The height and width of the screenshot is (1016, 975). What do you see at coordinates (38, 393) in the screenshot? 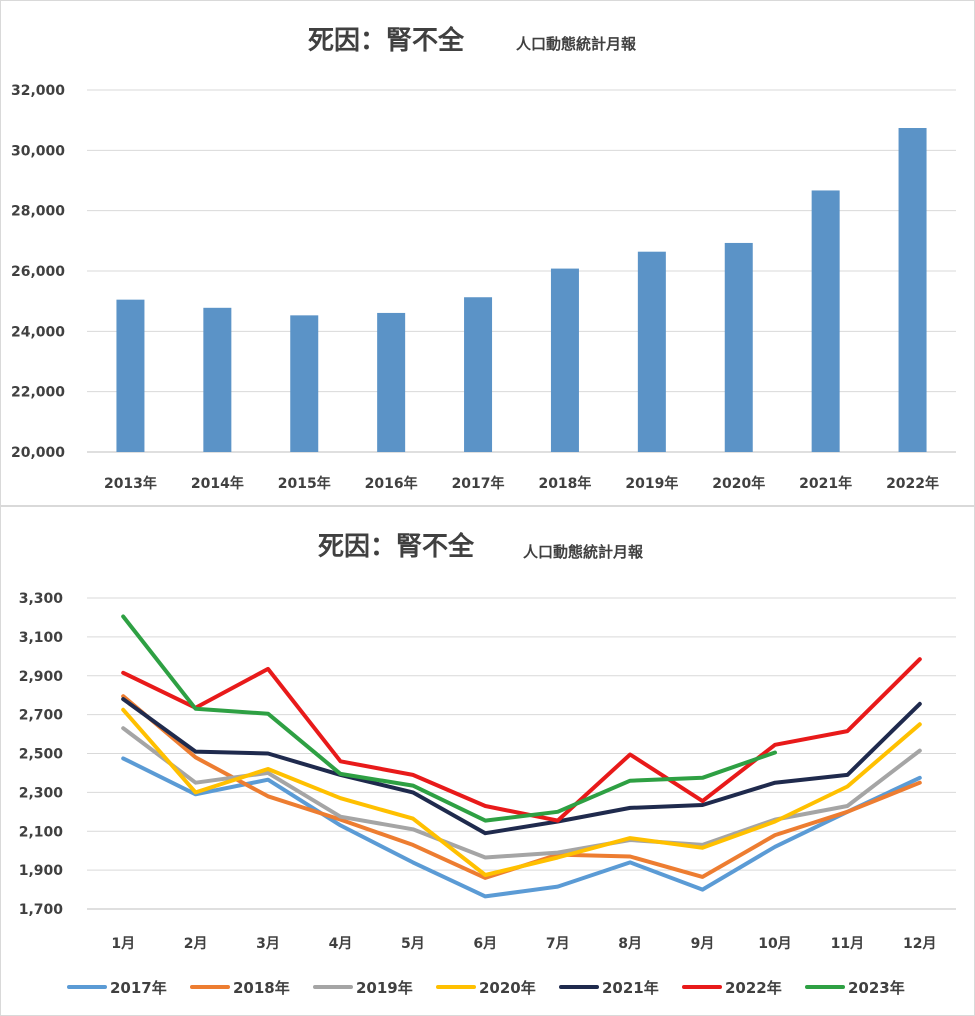
I see `y-tick-label: 22,000` at bounding box center [38, 393].